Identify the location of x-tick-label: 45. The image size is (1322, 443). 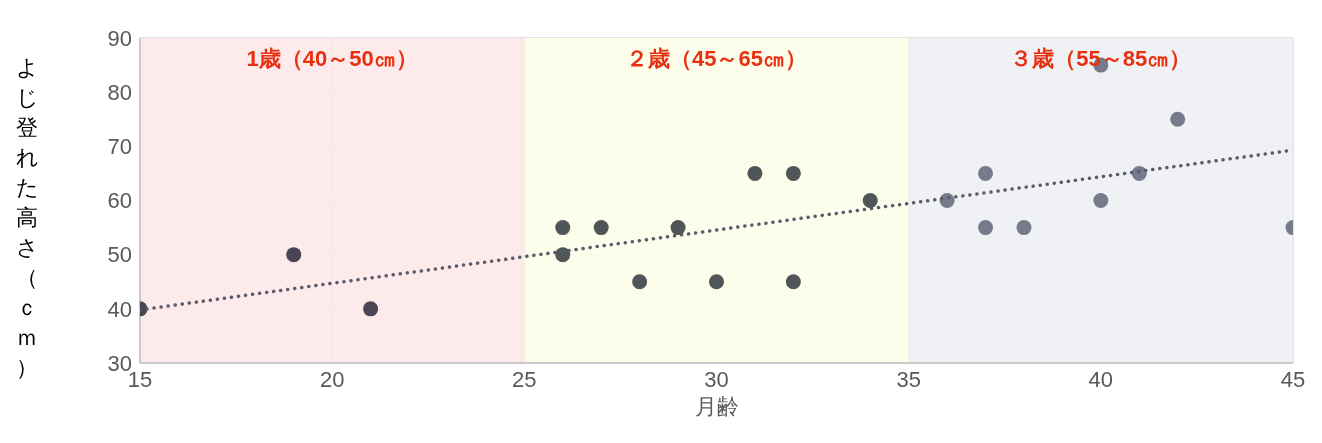
(1293, 379).